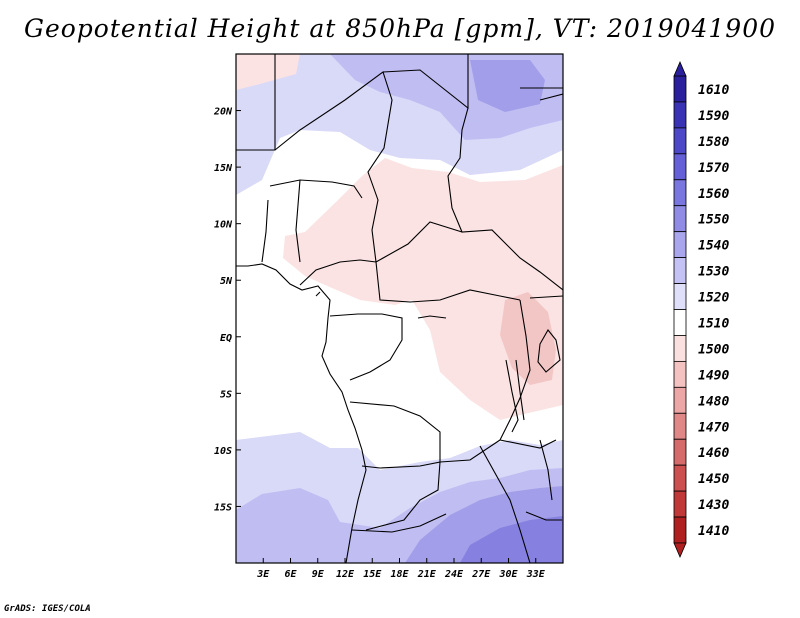 This screenshot has width=800, height=618. Describe the element at coordinates (713, 427) in the screenshot. I see `colorbar-label: 1470` at that location.